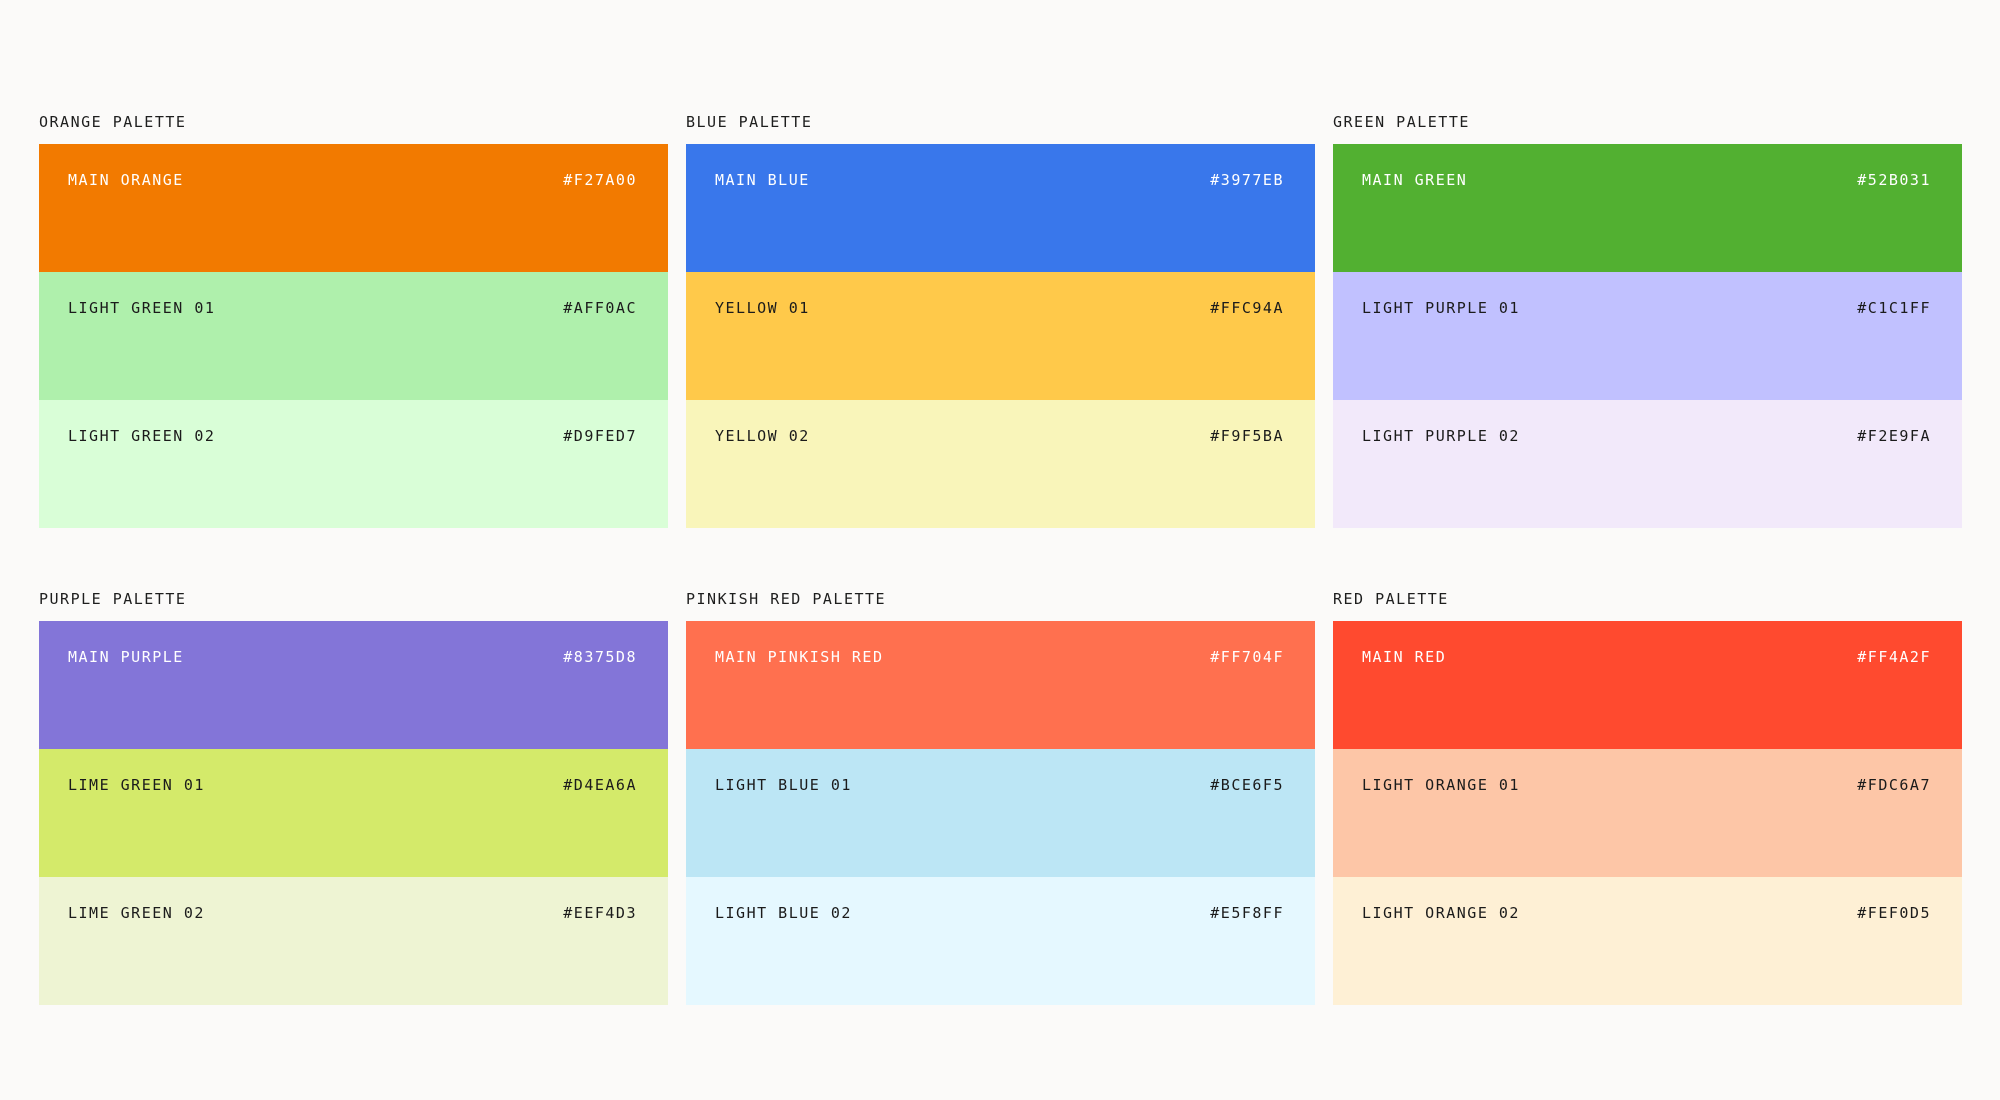 This screenshot has width=2000, height=1100. I want to click on swatch-name: MAIN ORANGE, so click(126, 180).